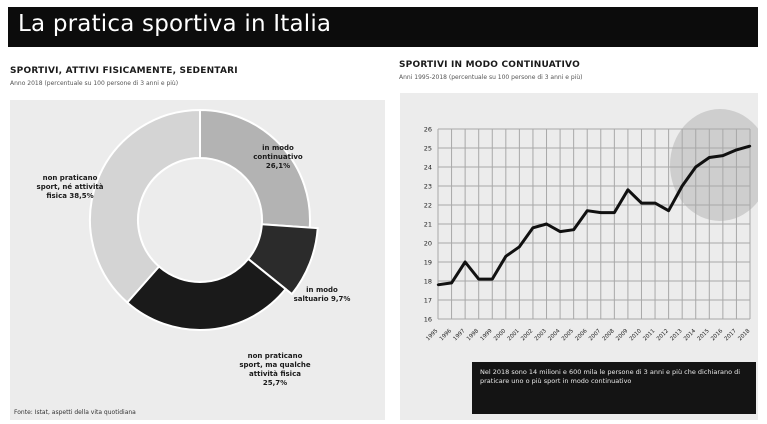 This screenshot has height=424, width=767. What do you see at coordinates (690, 335) in the screenshot?
I see `x-tick-label: 2014` at bounding box center [690, 335].